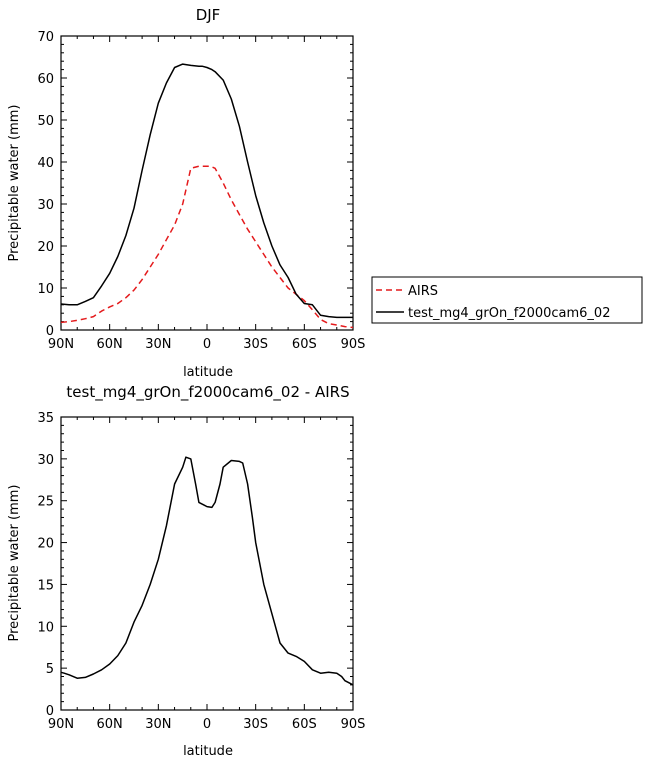  What do you see at coordinates (45, 121) in the screenshot?
I see `y-tick-label: 50` at bounding box center [45, 121].